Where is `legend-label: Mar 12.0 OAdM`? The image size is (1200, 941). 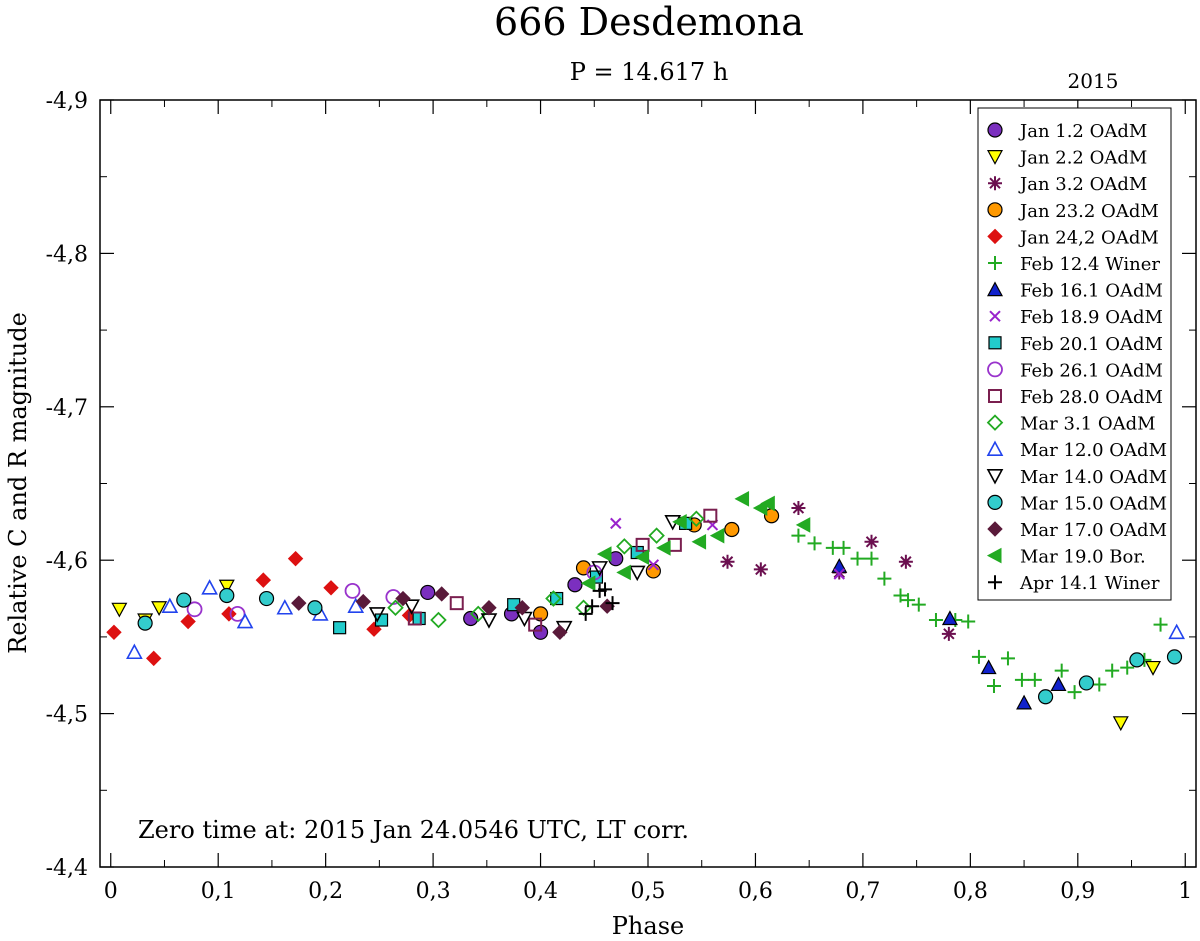
legend-label: Mar 12.0 OAdM is located at coordinates (1093, 450).